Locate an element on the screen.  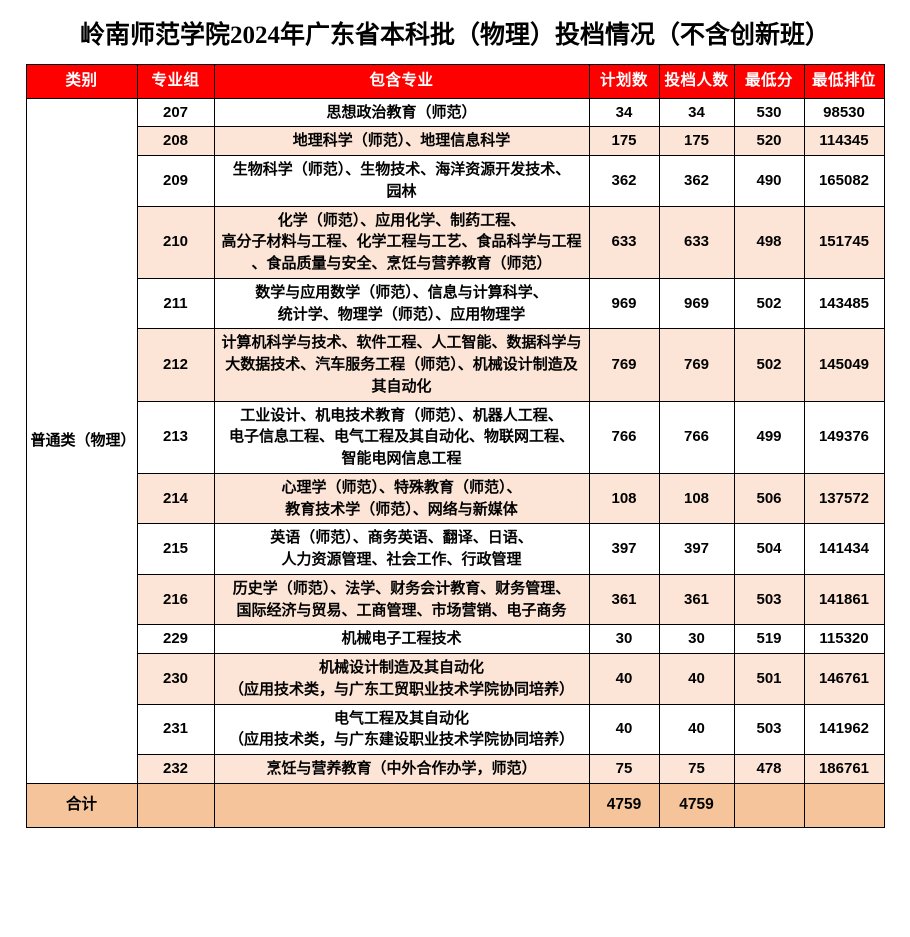
admitted-count-cell: 40 is located at coordinates (696, 679).